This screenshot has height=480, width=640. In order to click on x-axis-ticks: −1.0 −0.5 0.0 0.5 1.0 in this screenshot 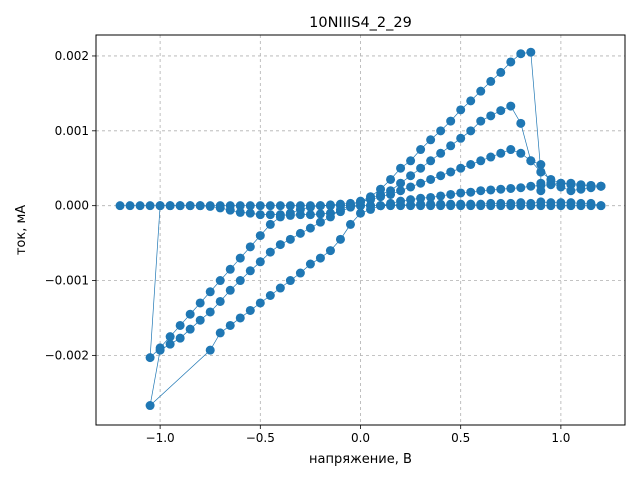, I will do `click(358, 435)`.